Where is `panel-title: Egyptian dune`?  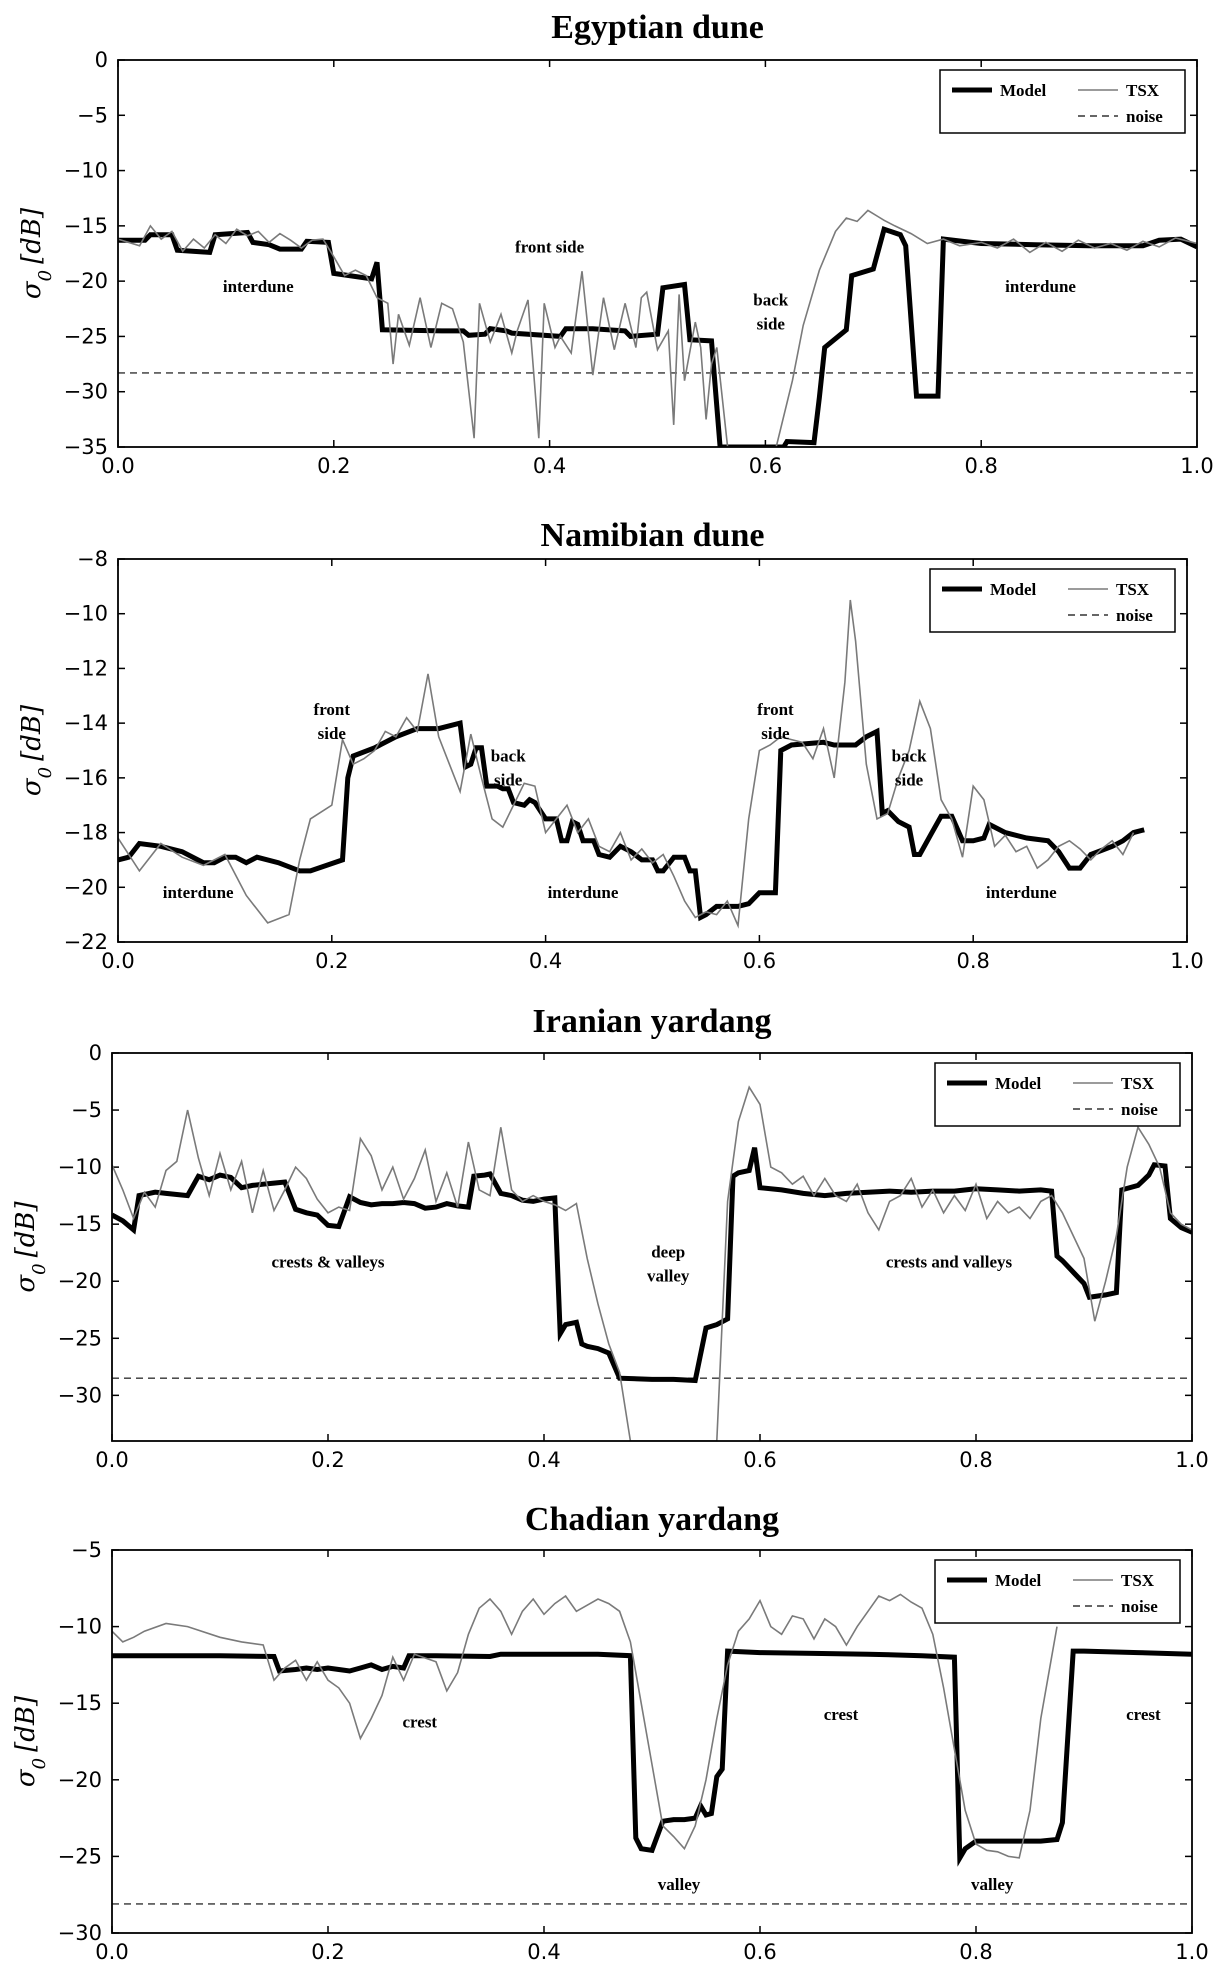
panel-title: Egyptian dune is located at coordinates (657, 27).